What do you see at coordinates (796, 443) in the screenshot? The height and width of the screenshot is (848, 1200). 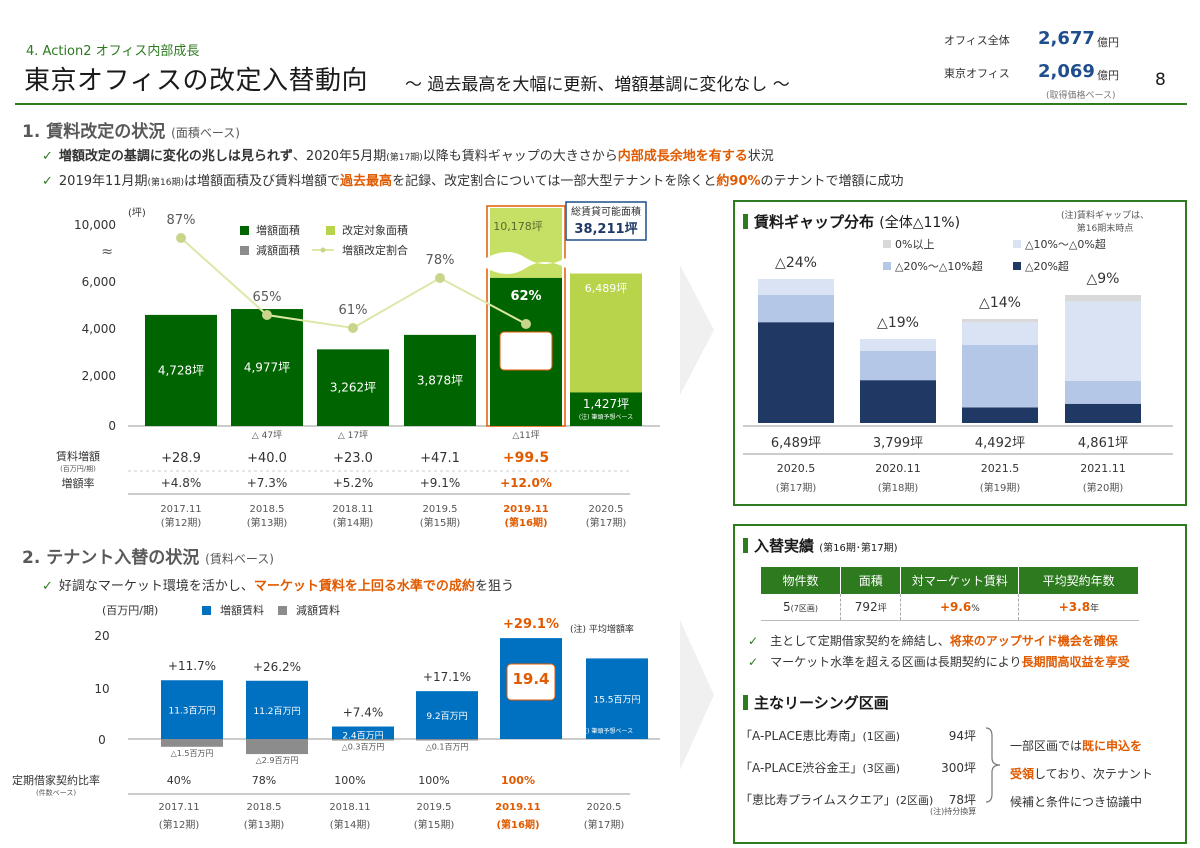 I see `gap-bar-total: 6,489坪` at bounding box center [796, 443].